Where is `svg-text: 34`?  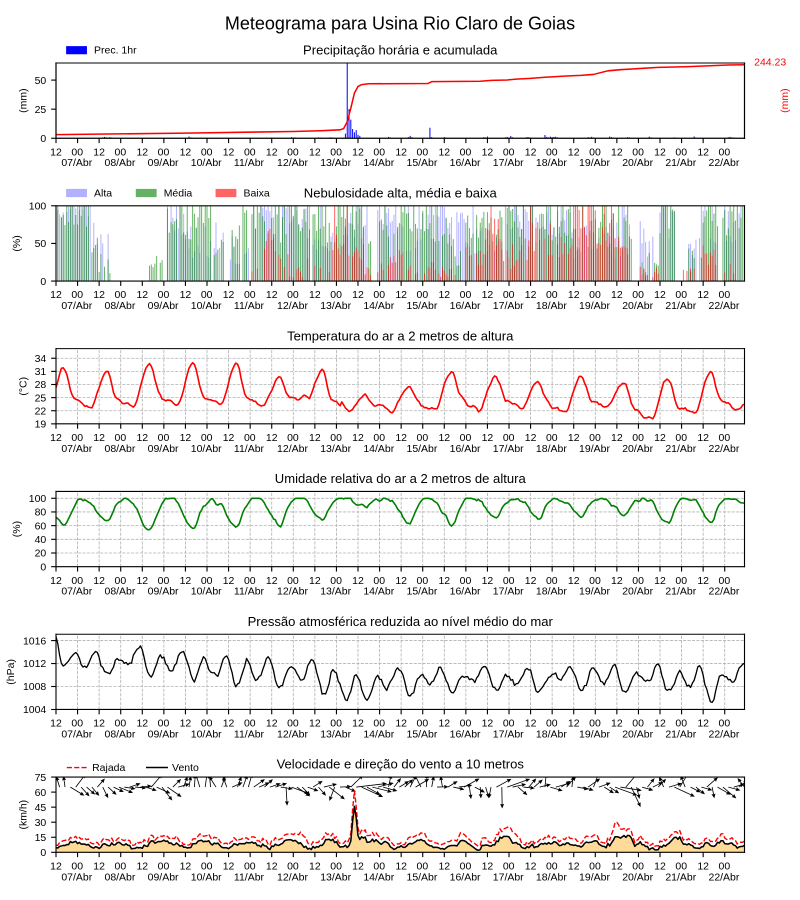
svg-text: 34 is located at coordinates (41, 359).